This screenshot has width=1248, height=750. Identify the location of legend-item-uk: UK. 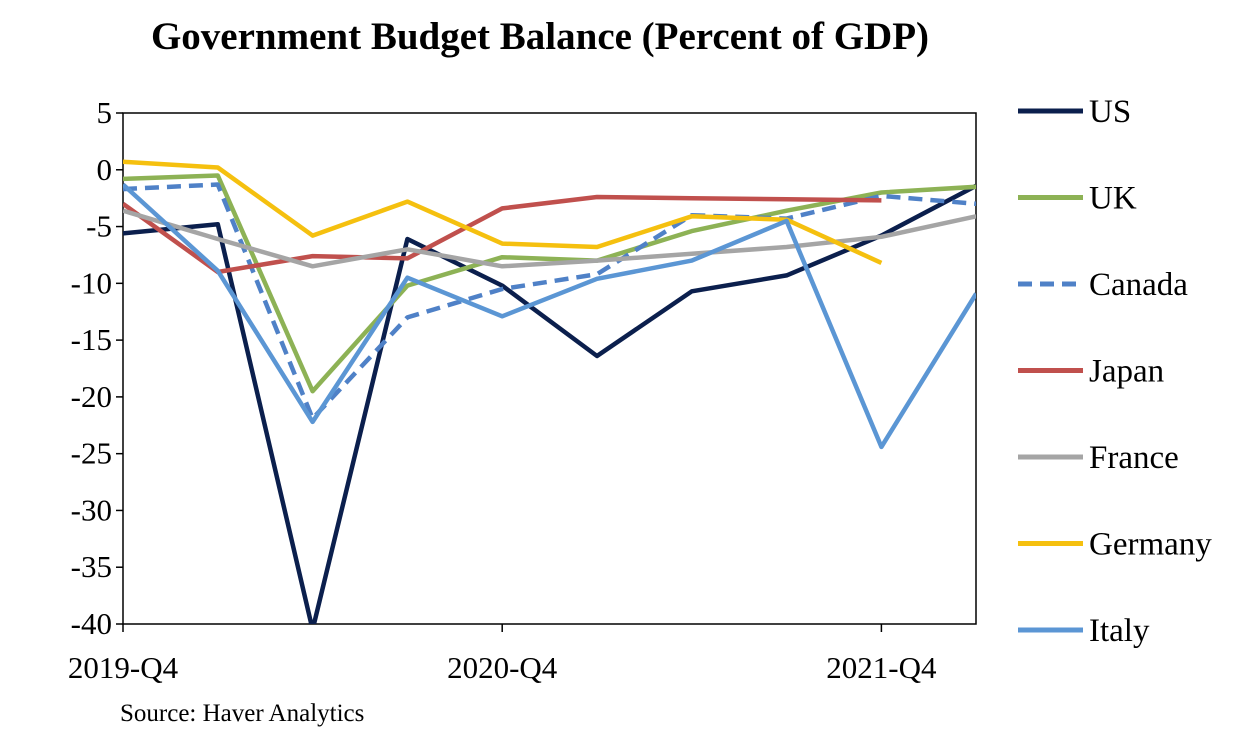
(1077, 199).